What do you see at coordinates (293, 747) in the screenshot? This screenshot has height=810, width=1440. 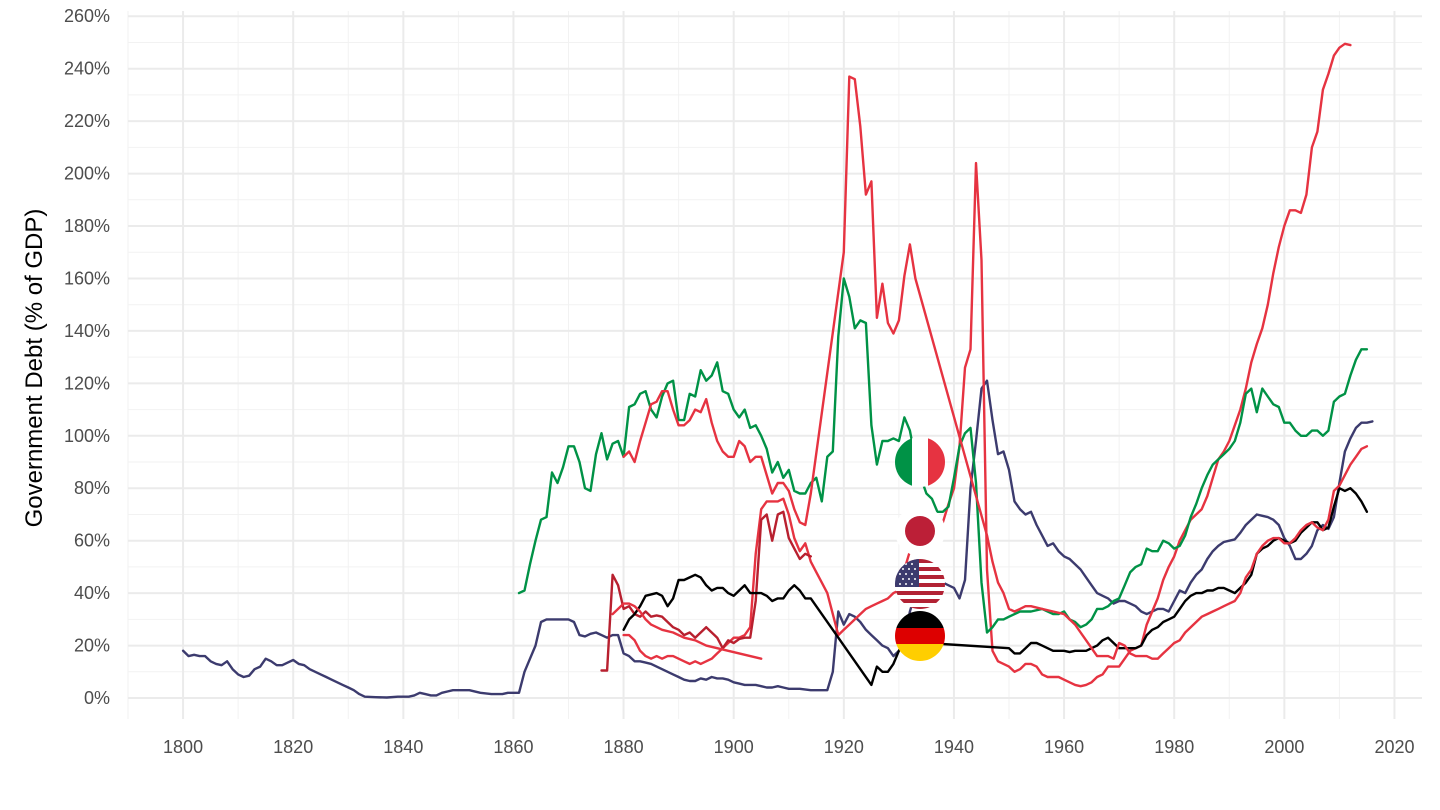 I see `x-tick-label: 1820` at bounding box center [293, 747].